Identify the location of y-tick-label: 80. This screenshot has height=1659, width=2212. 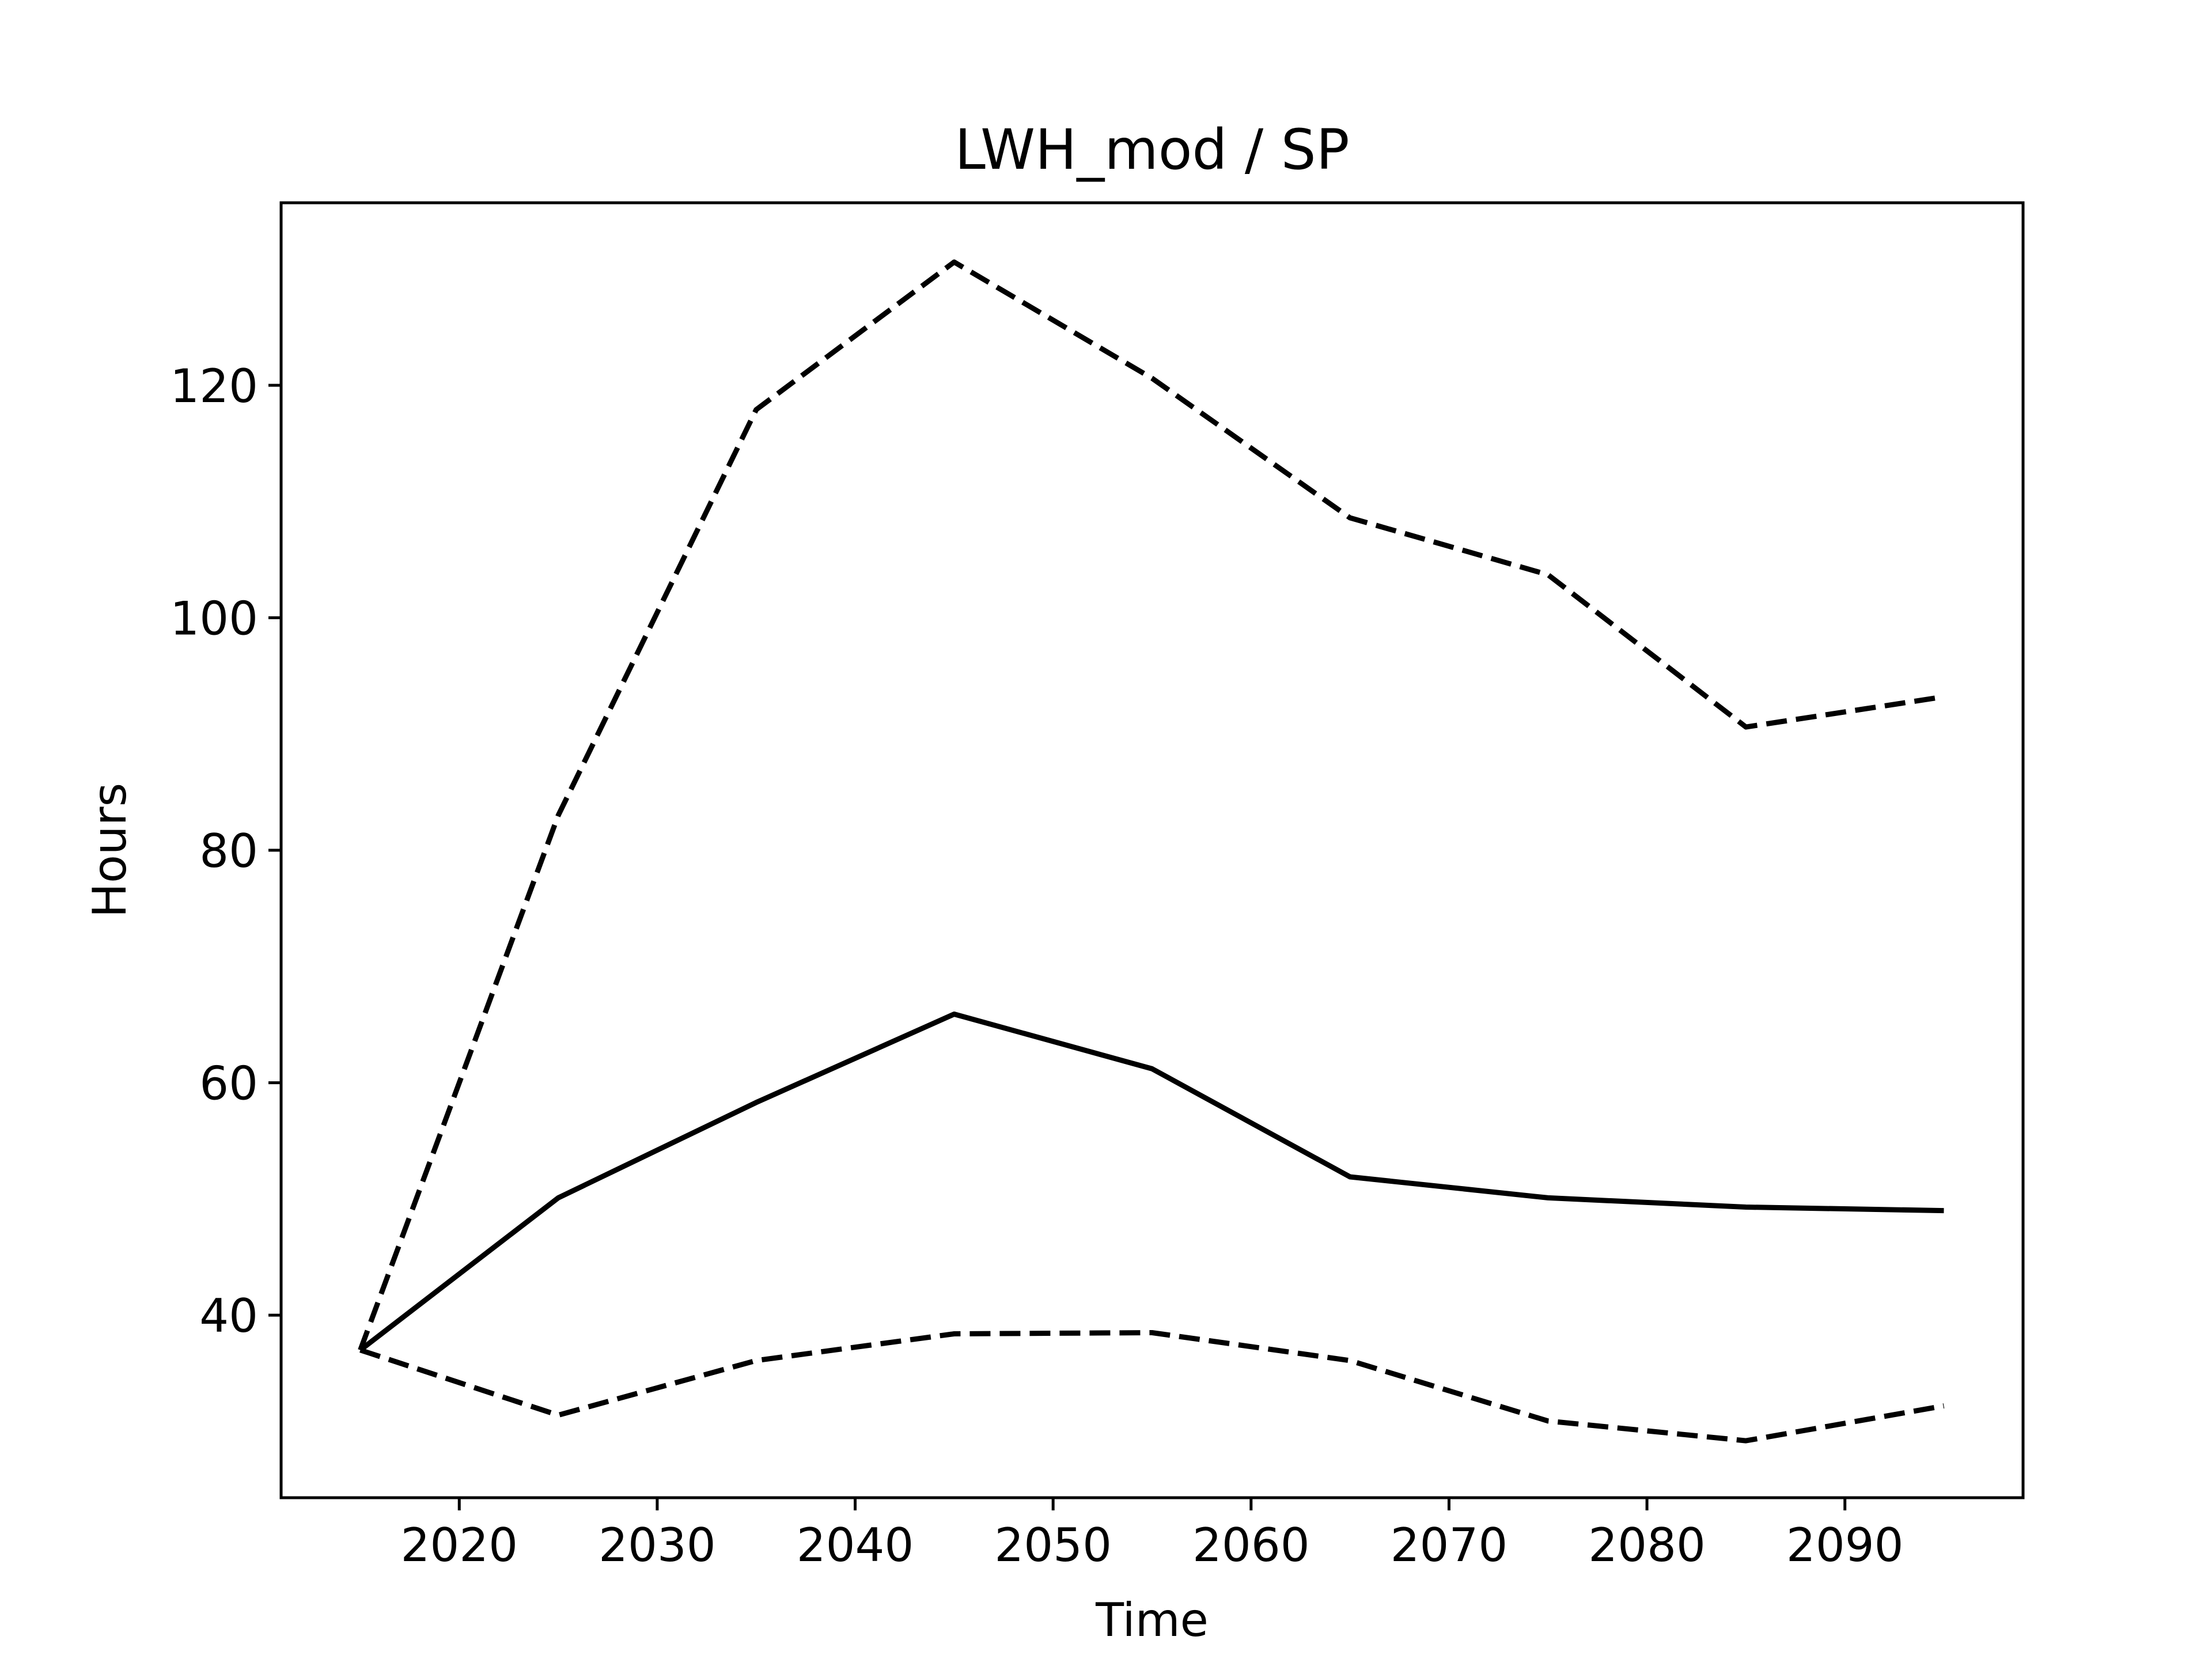
(228, 851).